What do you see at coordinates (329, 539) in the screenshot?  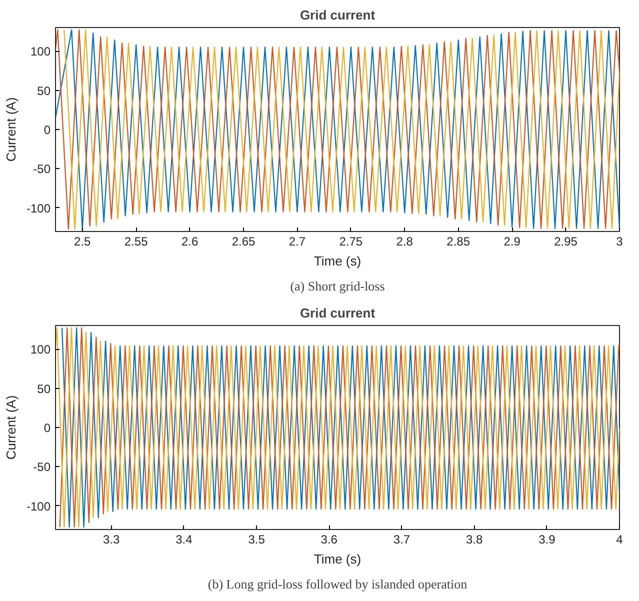 I see `x-tick-label: 3.6` at bounding box center [329, 539].